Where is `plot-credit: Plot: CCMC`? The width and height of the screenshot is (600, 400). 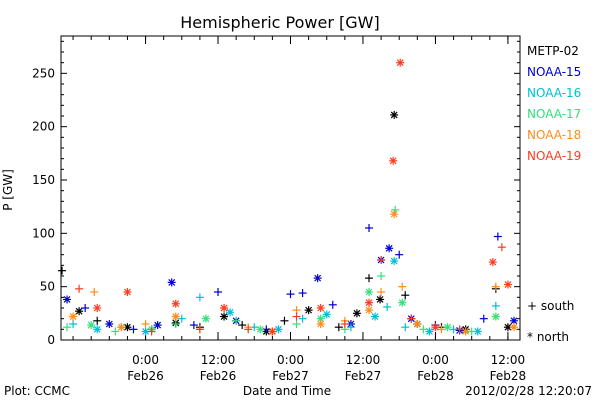 plot-credit: Plot: CCMC is located at coordinates (37, 391).